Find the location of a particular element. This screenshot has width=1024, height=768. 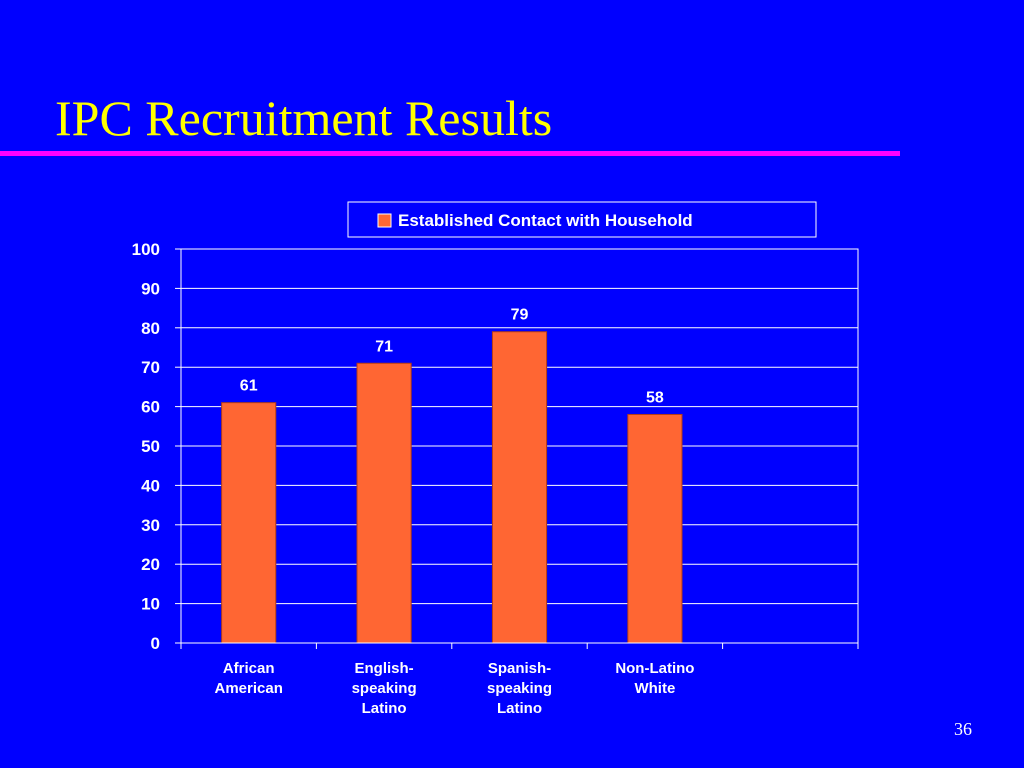

x-tick-label: Non-Latino White is located at coordinates (654, 678).